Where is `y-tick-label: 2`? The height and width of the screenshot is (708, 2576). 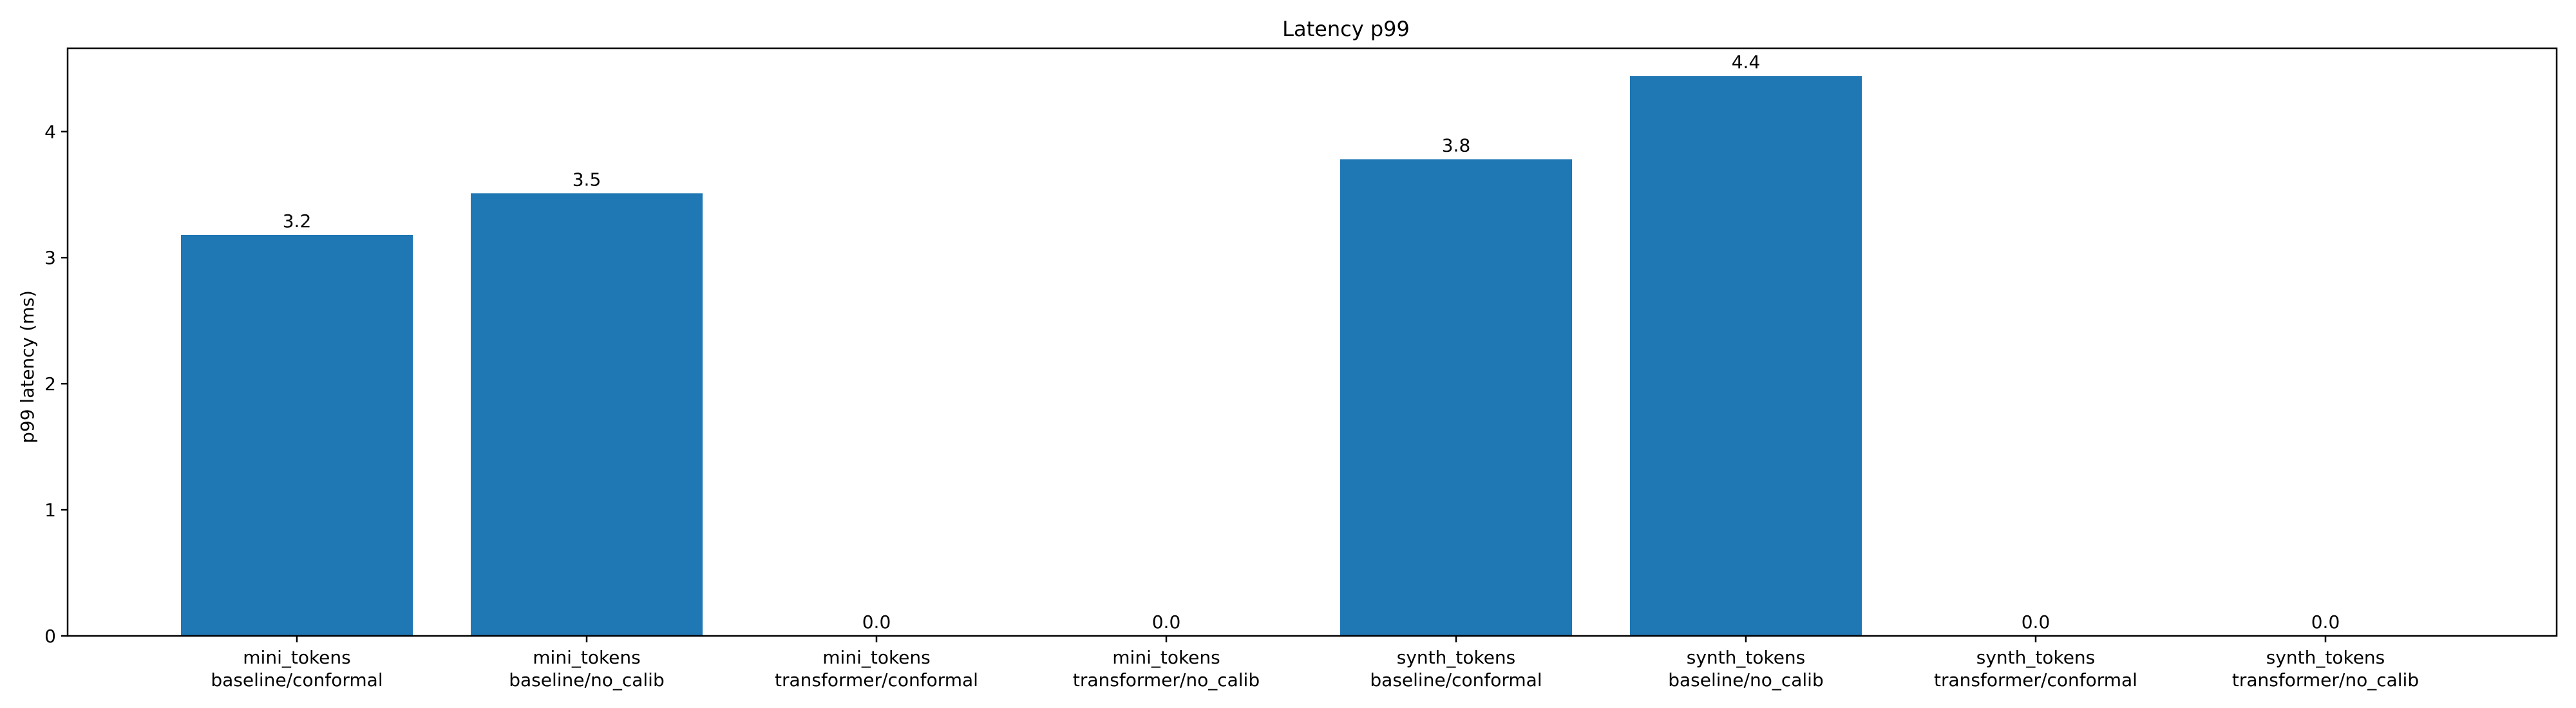
y-tick-label: 2 is located at coordinates (50, 384).